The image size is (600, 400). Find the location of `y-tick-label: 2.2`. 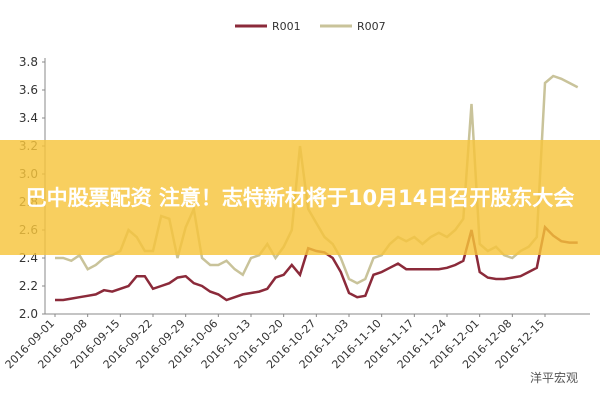

y-tick-label: 2.2 is located at coordinates (28, 286).